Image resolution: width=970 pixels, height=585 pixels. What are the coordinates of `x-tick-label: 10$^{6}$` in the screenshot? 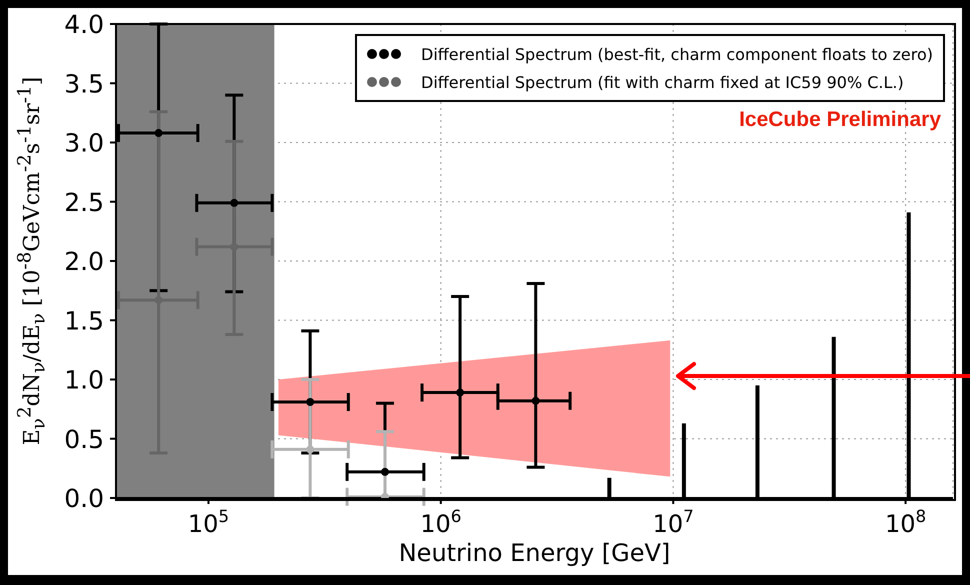 It's located at (441, 522).